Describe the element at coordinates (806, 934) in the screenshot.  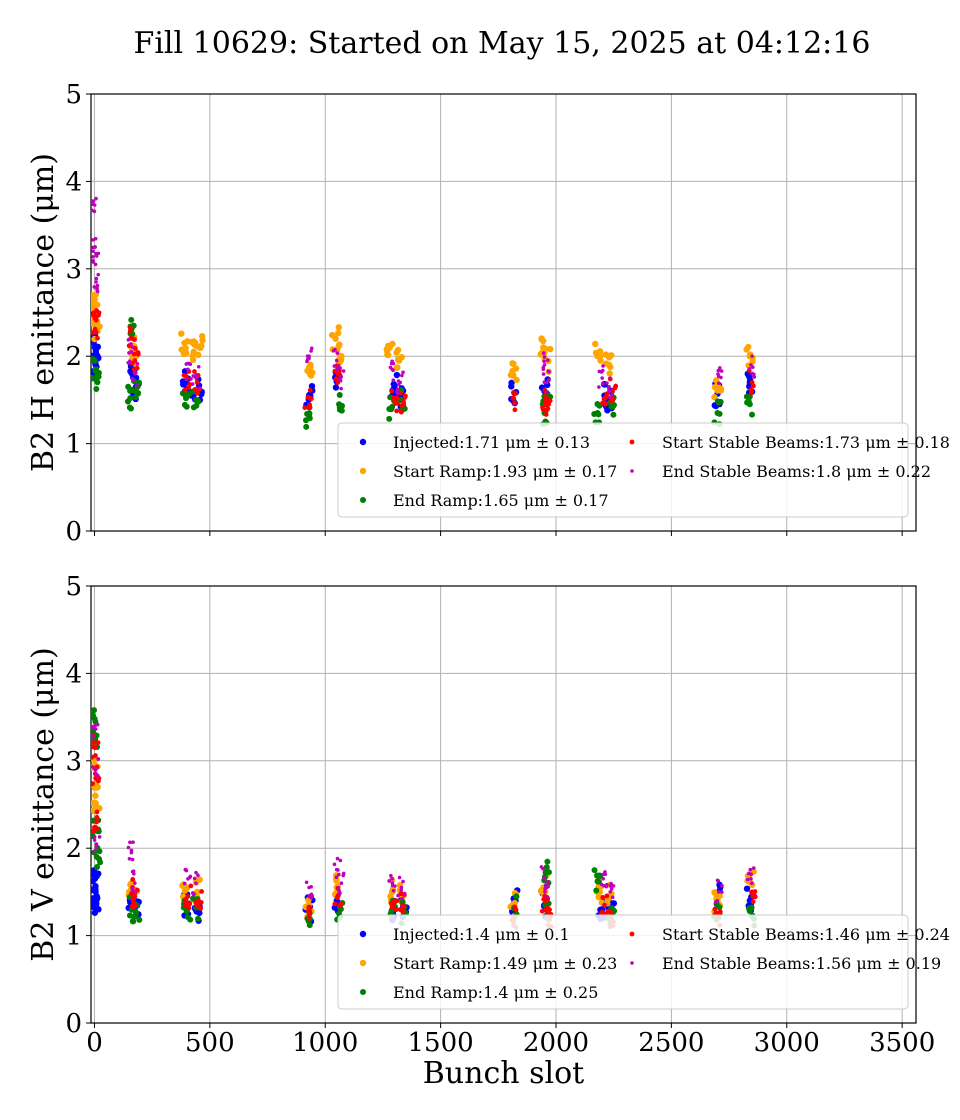
I see `legend-entry: Start Stable Beams:1.46 μm ± 0.24` at that location.